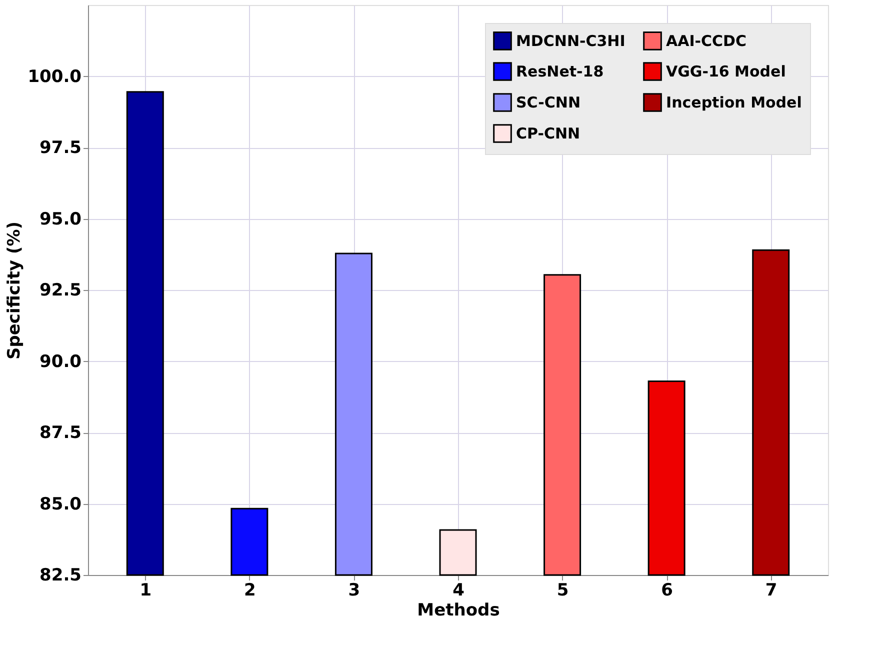  What do you see at coordinates (734, 103) in the screenshot?
I see `legend-label: Inception Model` at bounding box center [734, 103].